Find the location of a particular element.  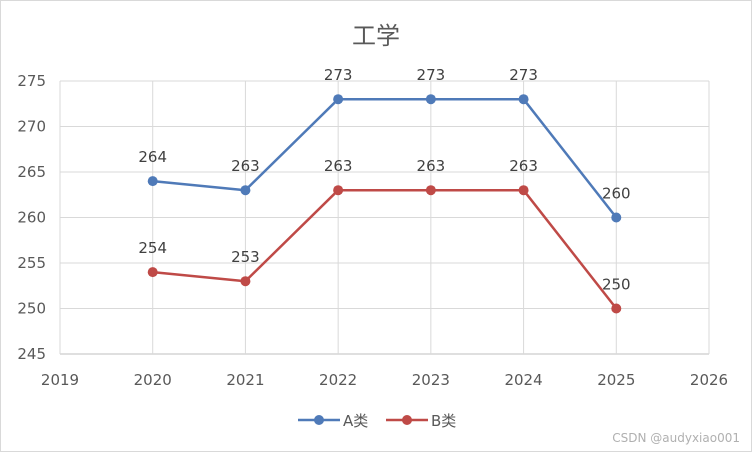

x-tick-label: 2024 is located at coordinates (523, 380).